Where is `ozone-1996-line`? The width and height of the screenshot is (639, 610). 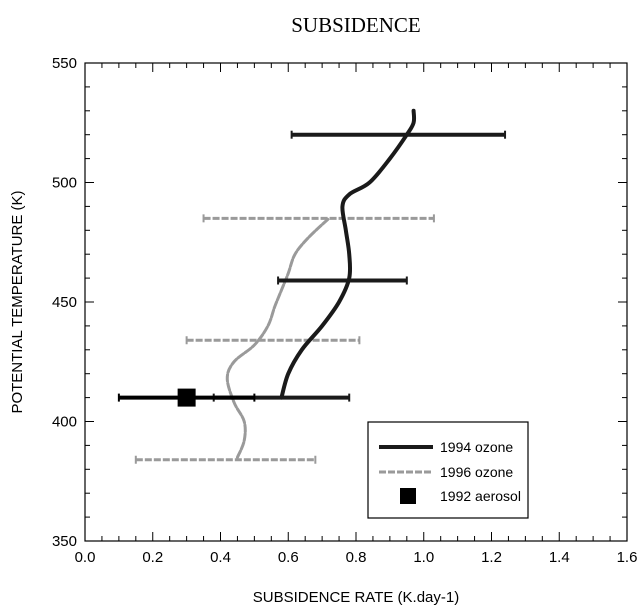 ozone-1996-line is located at coordinates (278, 337).